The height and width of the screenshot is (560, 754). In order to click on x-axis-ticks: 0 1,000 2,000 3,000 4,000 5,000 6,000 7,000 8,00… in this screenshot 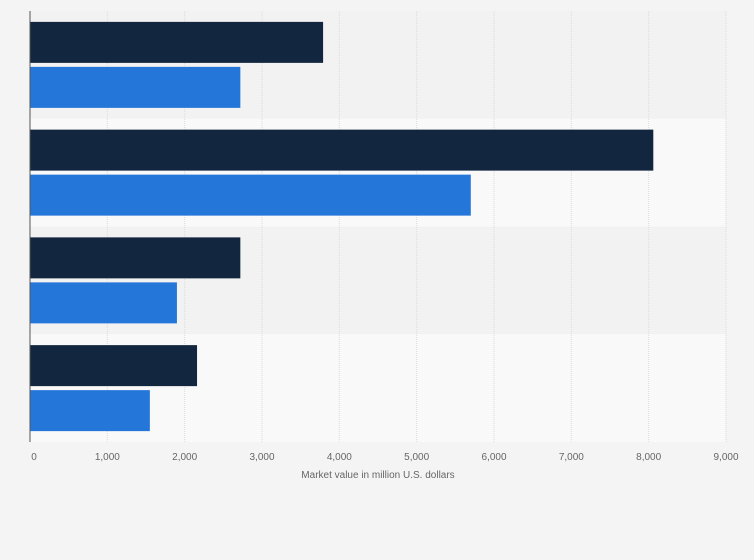, I will do `click(385, 457)`.